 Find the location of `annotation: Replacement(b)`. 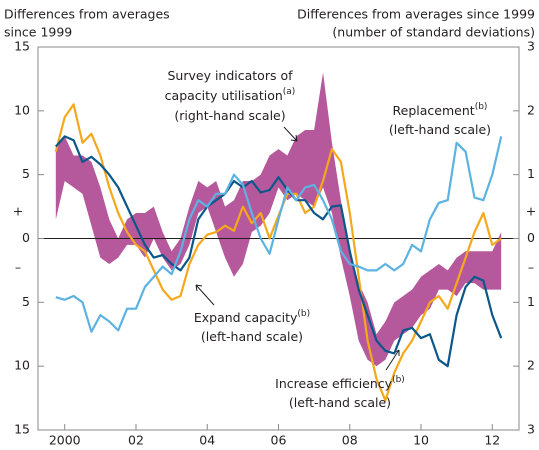

annotation: Replacement(b) is located at coordinates (440, 110).